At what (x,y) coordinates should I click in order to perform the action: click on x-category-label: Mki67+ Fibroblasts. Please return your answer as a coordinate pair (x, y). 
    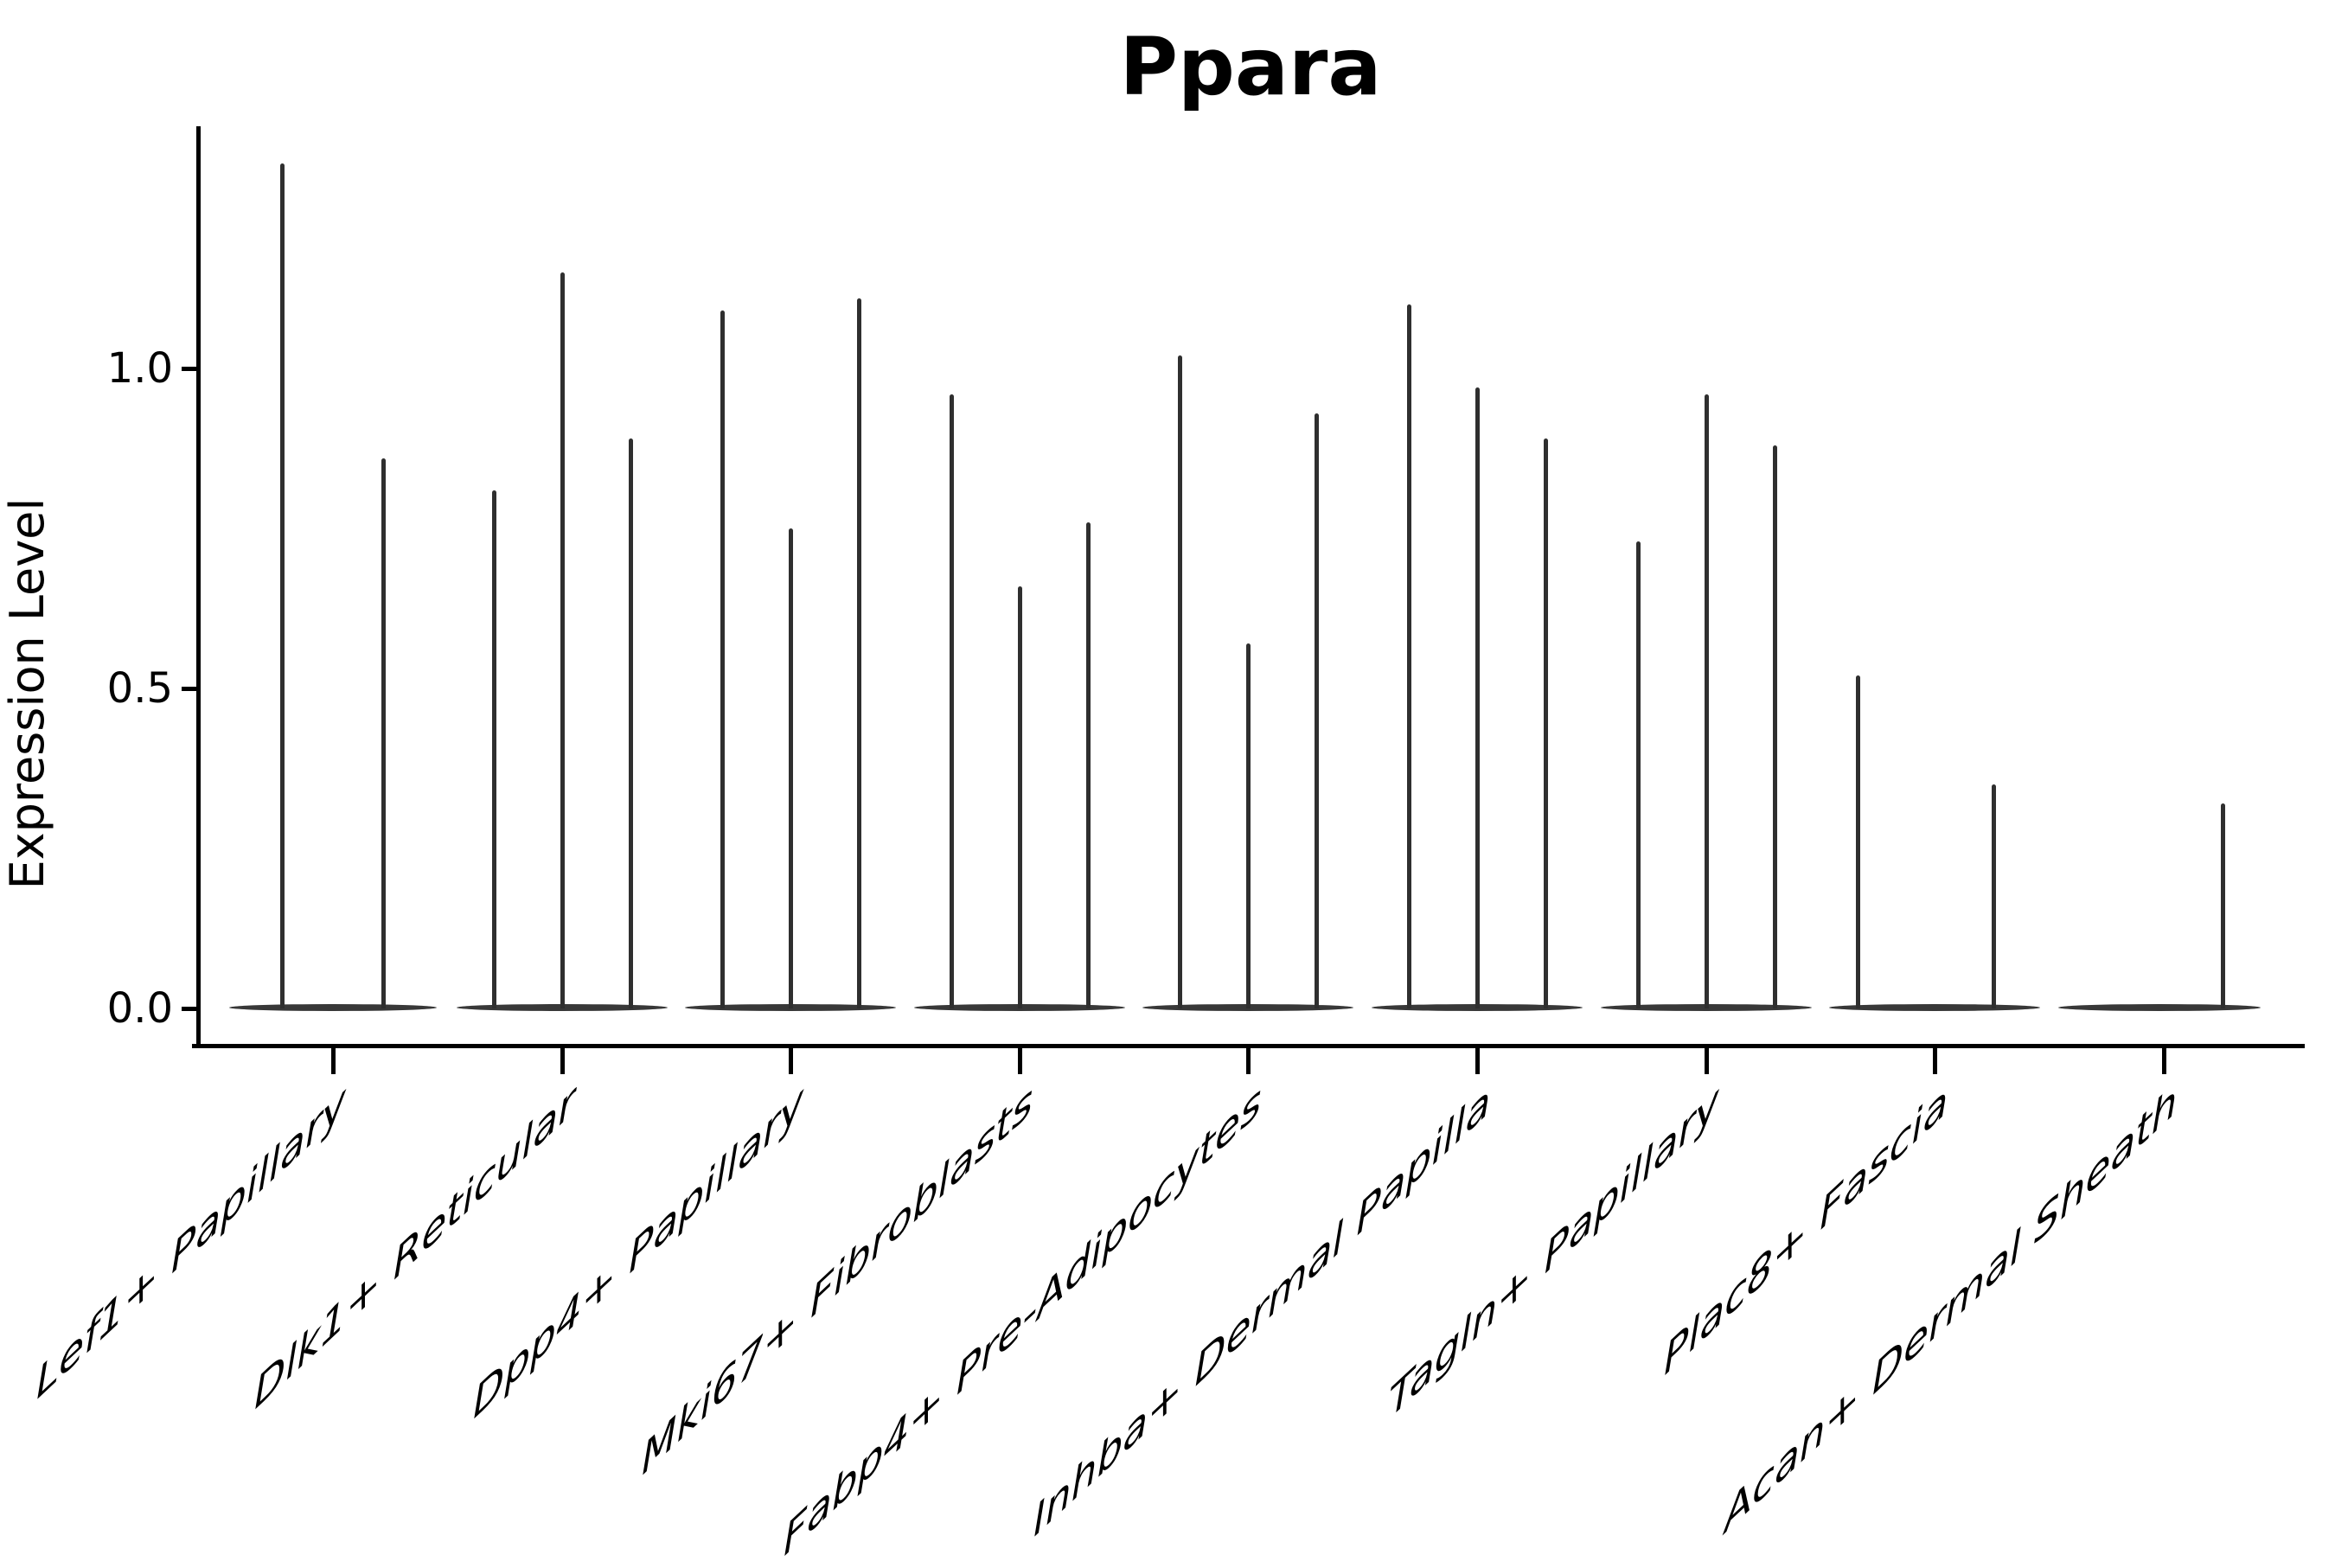
    Looking at the image, I should click on (837, 1280).